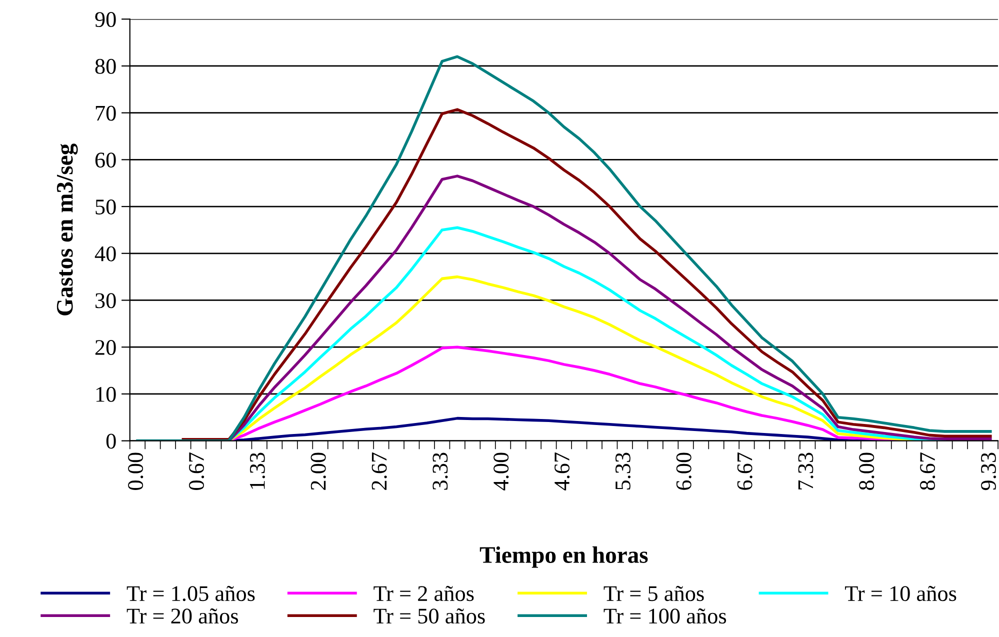 Image resolution: width=999 pixels, height=637 pixels. What do you see at coordinates (654, 594) in the screenshot?
I see `legend-label: Tr = 5 años` at bounding box center [654, 594].